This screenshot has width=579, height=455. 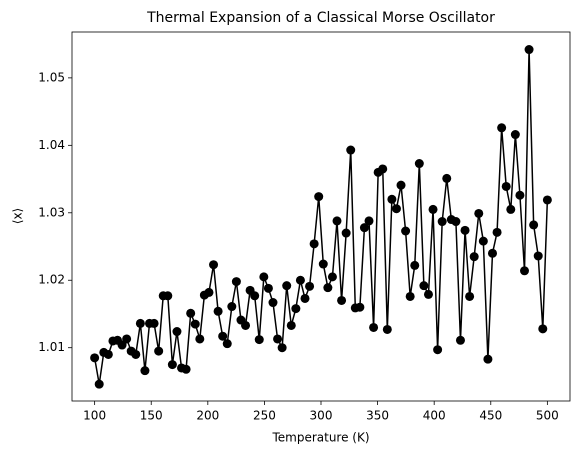 What do you see at coordinates (207, 416) in the screenshot?
I see `x-tick-label: 200` at bounding box center [207, 416].